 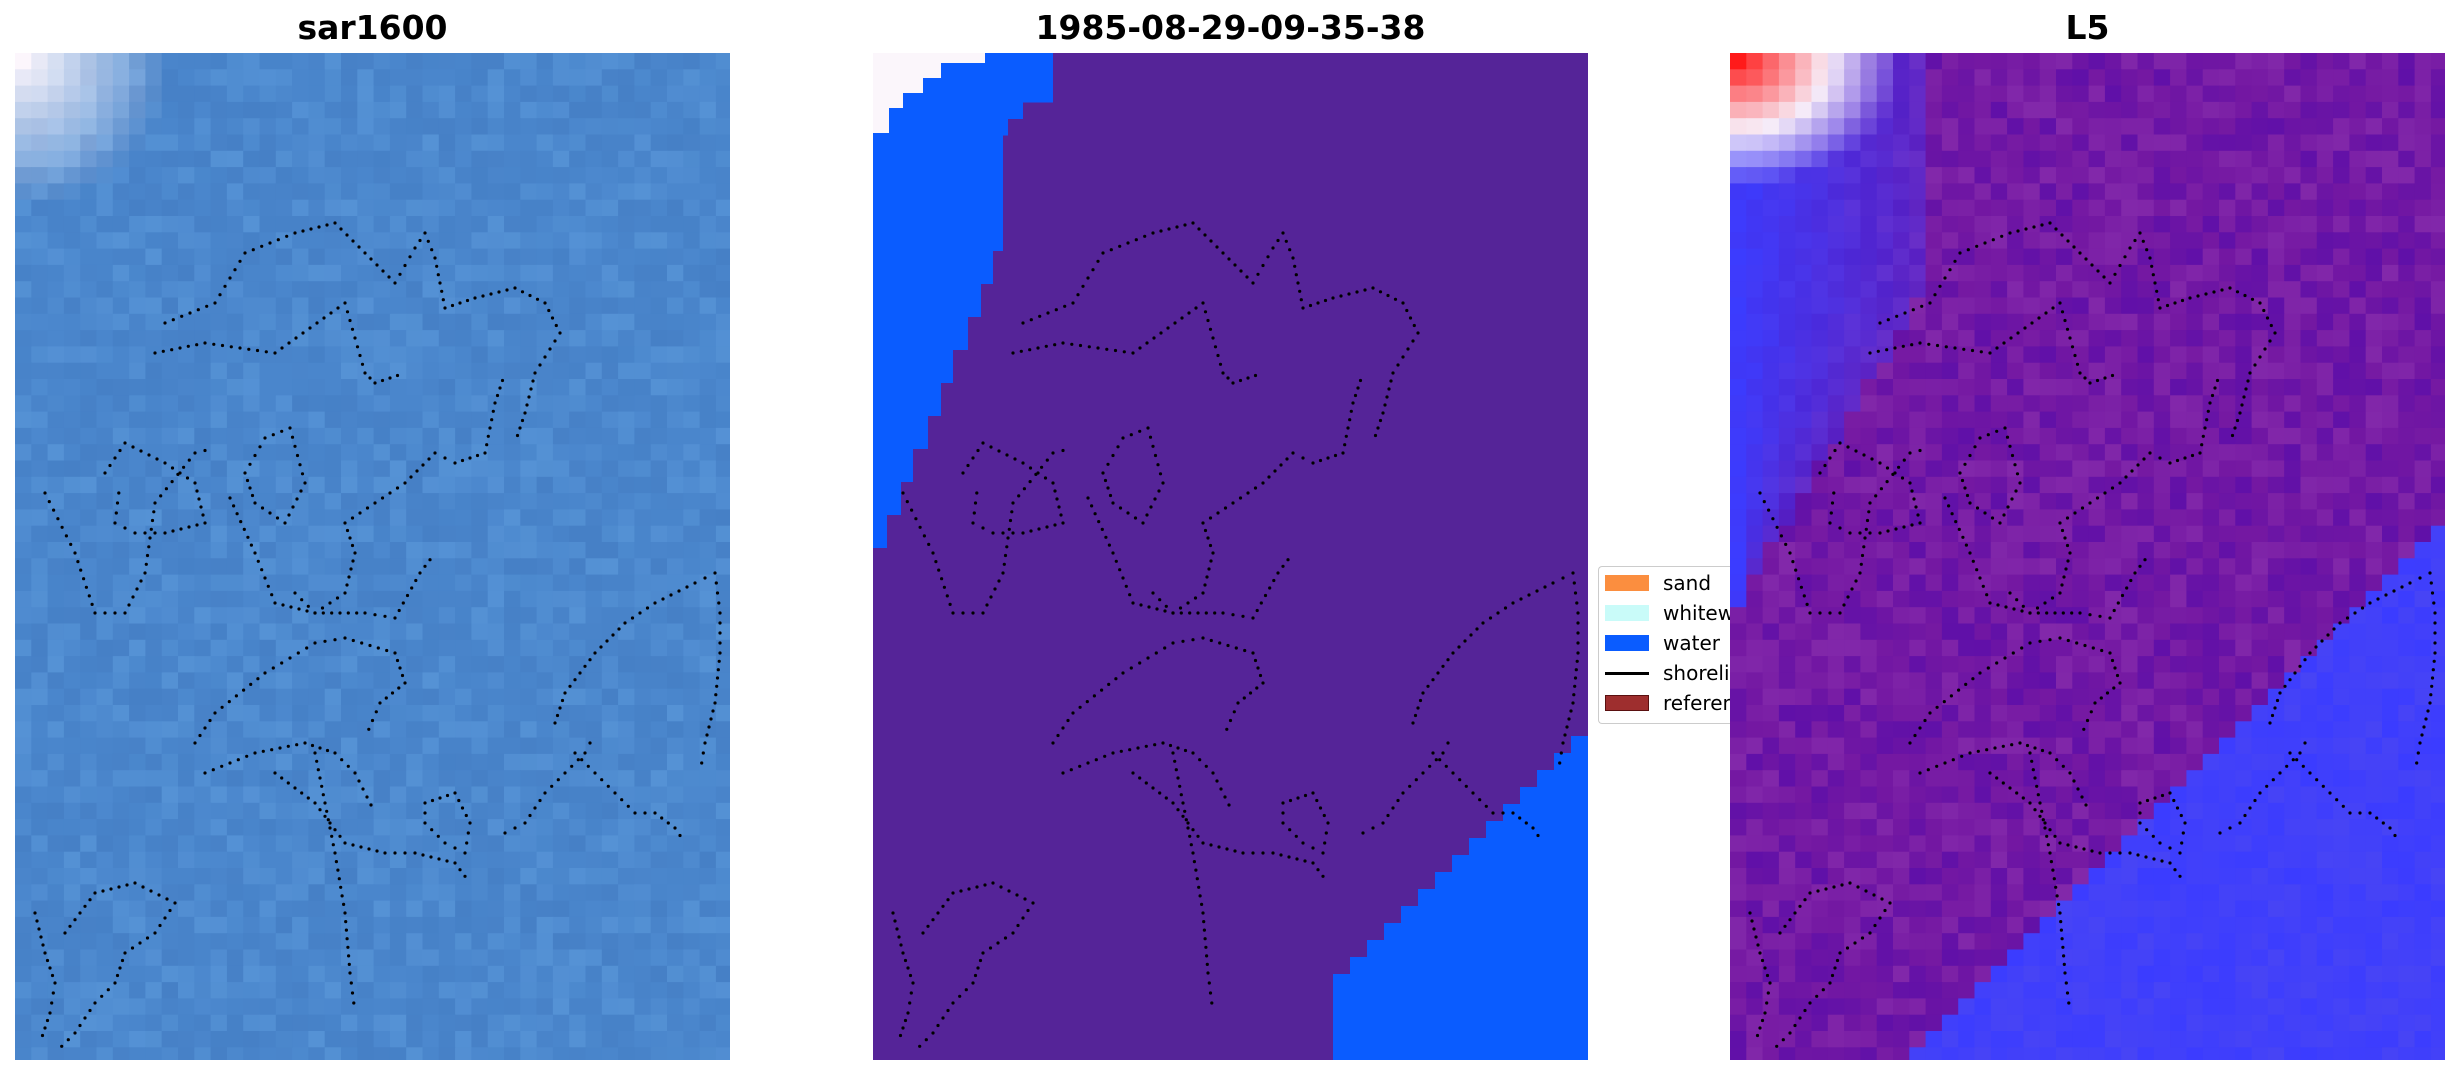 I want to click on water-class-left, so click(x=963, y=309).